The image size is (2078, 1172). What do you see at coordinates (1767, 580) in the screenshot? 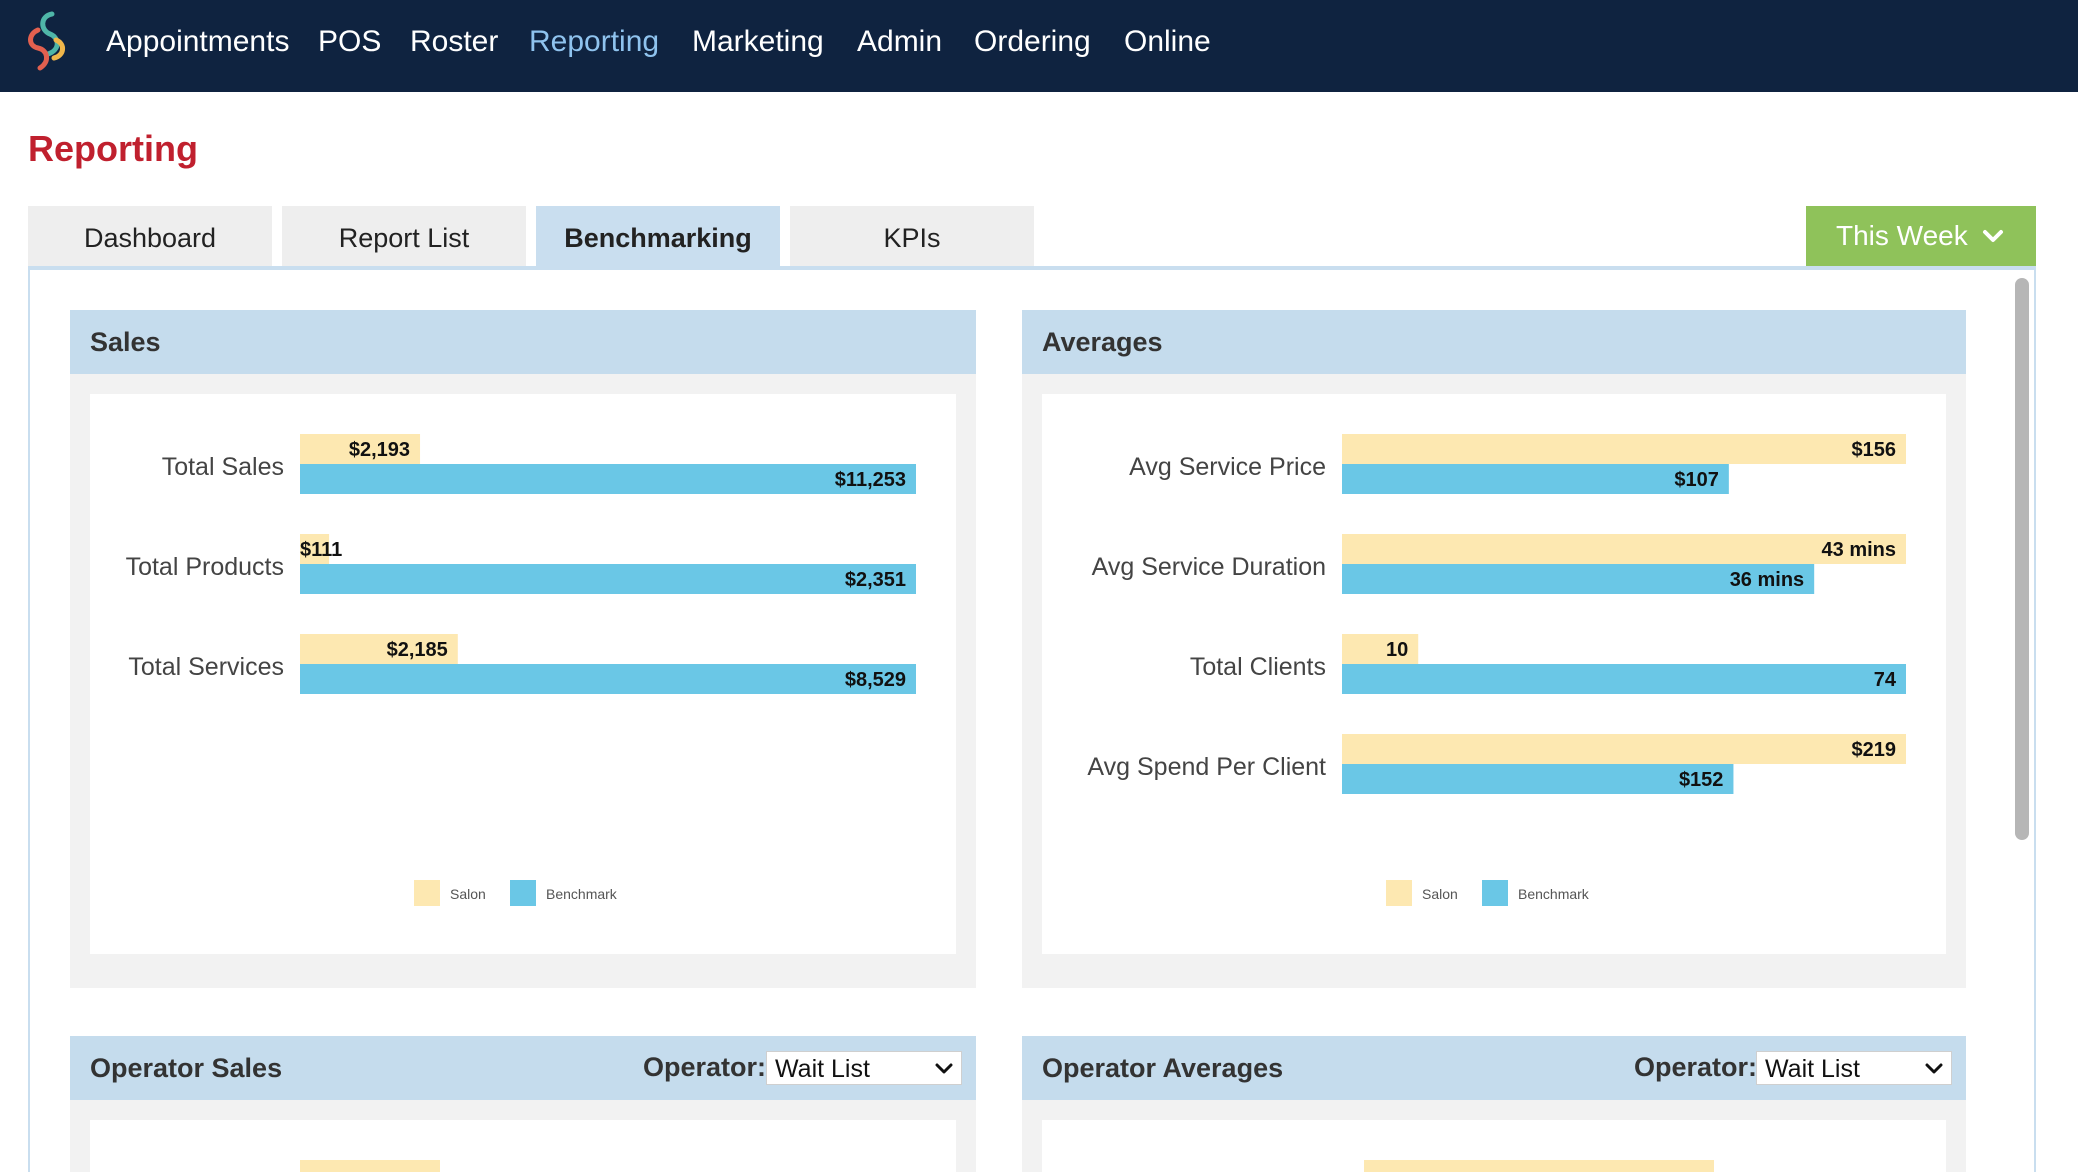
I see `benchmark-value-label-avg-service-duration: 36 mins` at bounding box center [1767, 580].